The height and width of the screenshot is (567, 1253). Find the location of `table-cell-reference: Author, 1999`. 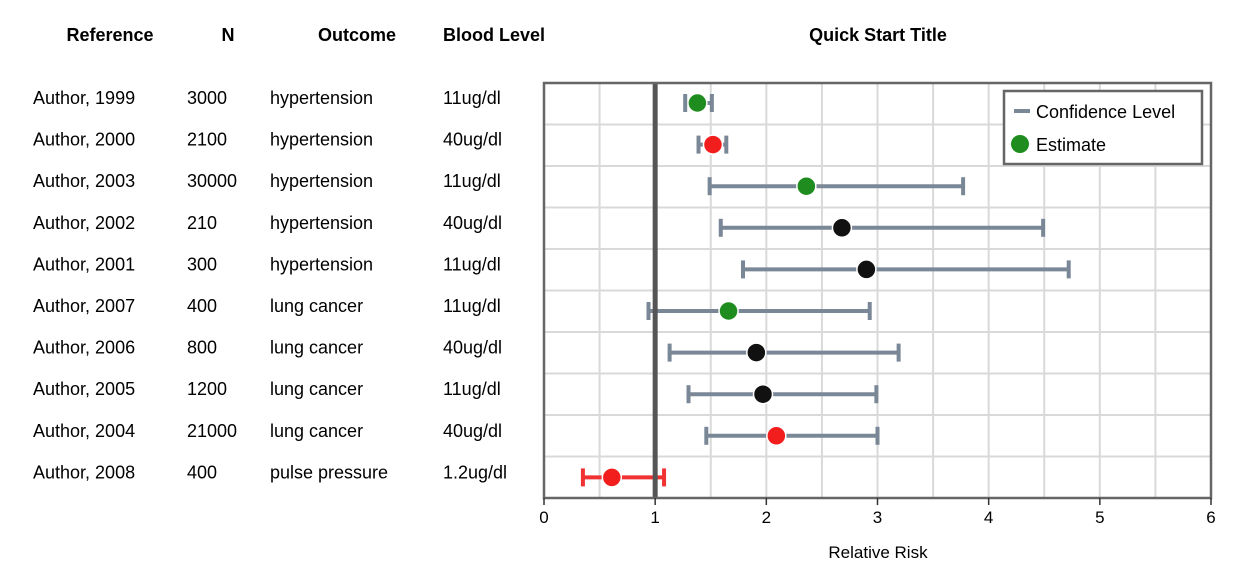

table-cell-reference: Author, 1999 is located at coordinates (84, 98).